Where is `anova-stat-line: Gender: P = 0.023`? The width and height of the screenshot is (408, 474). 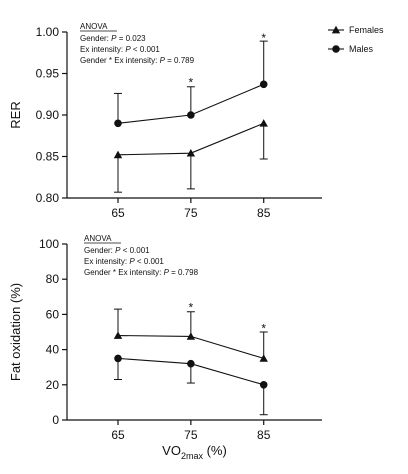
anova-stat-line: Gender: P = 0.023 is located at coordinates (113, 38).